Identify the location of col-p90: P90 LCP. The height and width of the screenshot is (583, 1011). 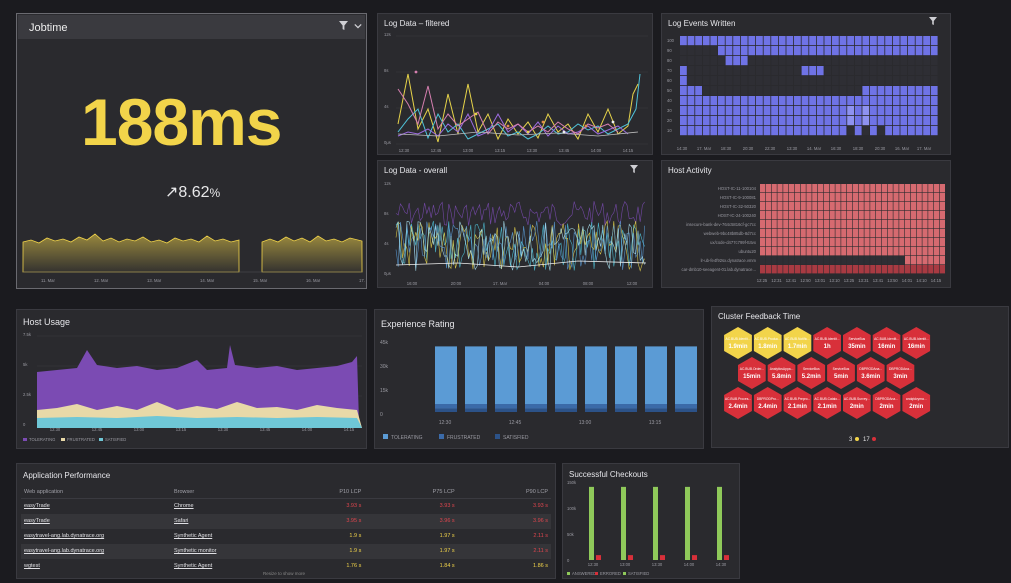
(504, 492).